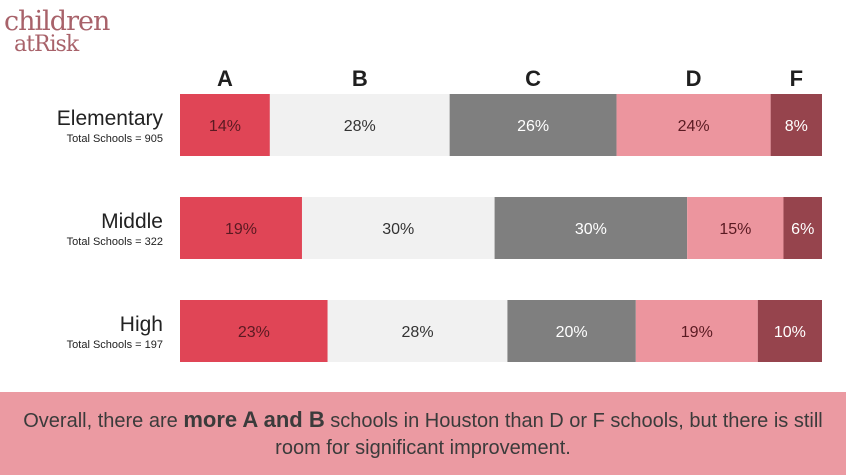 The image size is (846, 475). What do you see at coordinates (115, 139) in the screenshot?
I see `row-sublabel-elementary: Total Schools = 905` at bounding box center [115, 139].